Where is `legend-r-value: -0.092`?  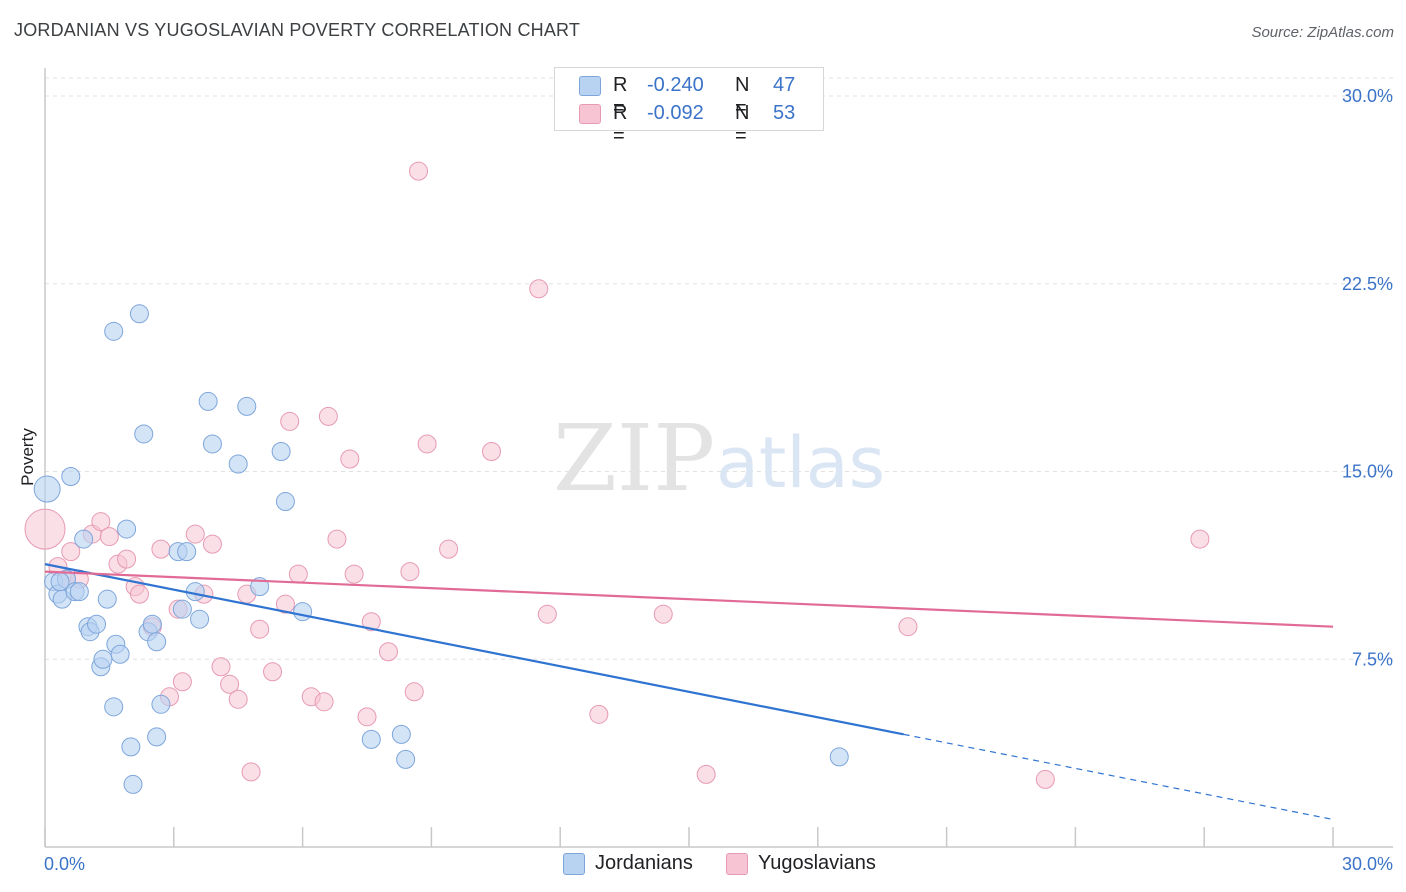
legend-r-value: -0.092 is located at coordinates (675, 113).